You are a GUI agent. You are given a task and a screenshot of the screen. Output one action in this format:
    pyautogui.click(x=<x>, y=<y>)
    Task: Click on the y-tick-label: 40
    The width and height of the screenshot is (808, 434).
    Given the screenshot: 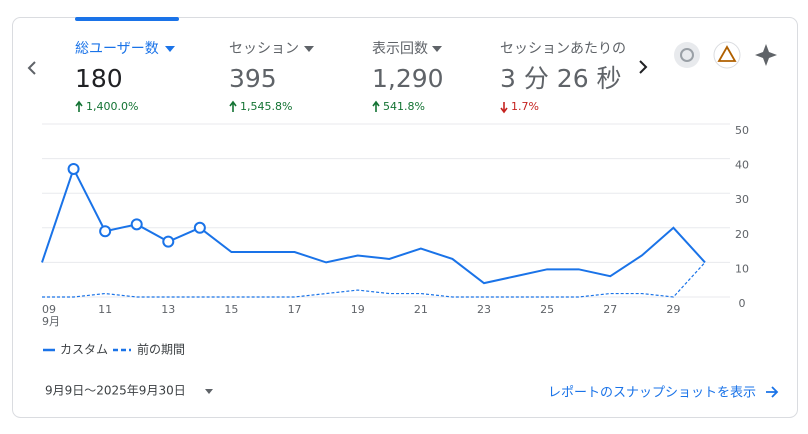 What is the action you would take?
    pyautogui.click(x=742, y=165)
    